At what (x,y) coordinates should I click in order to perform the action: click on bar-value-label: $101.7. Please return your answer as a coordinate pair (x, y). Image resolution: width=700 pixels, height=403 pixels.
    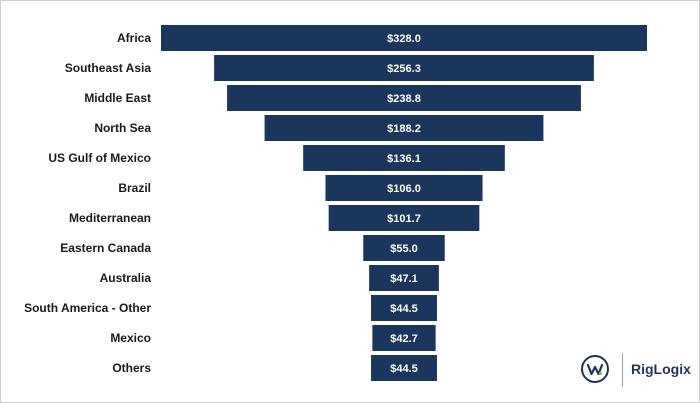
    Looking at the image, I should click on (404, 219).